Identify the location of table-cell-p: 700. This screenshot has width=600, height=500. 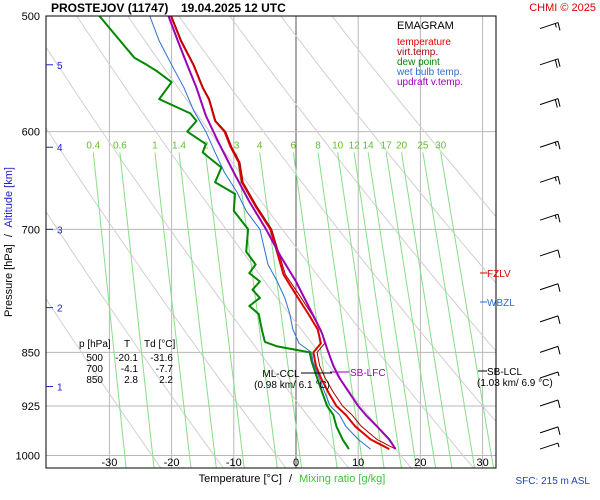
(94, 369).